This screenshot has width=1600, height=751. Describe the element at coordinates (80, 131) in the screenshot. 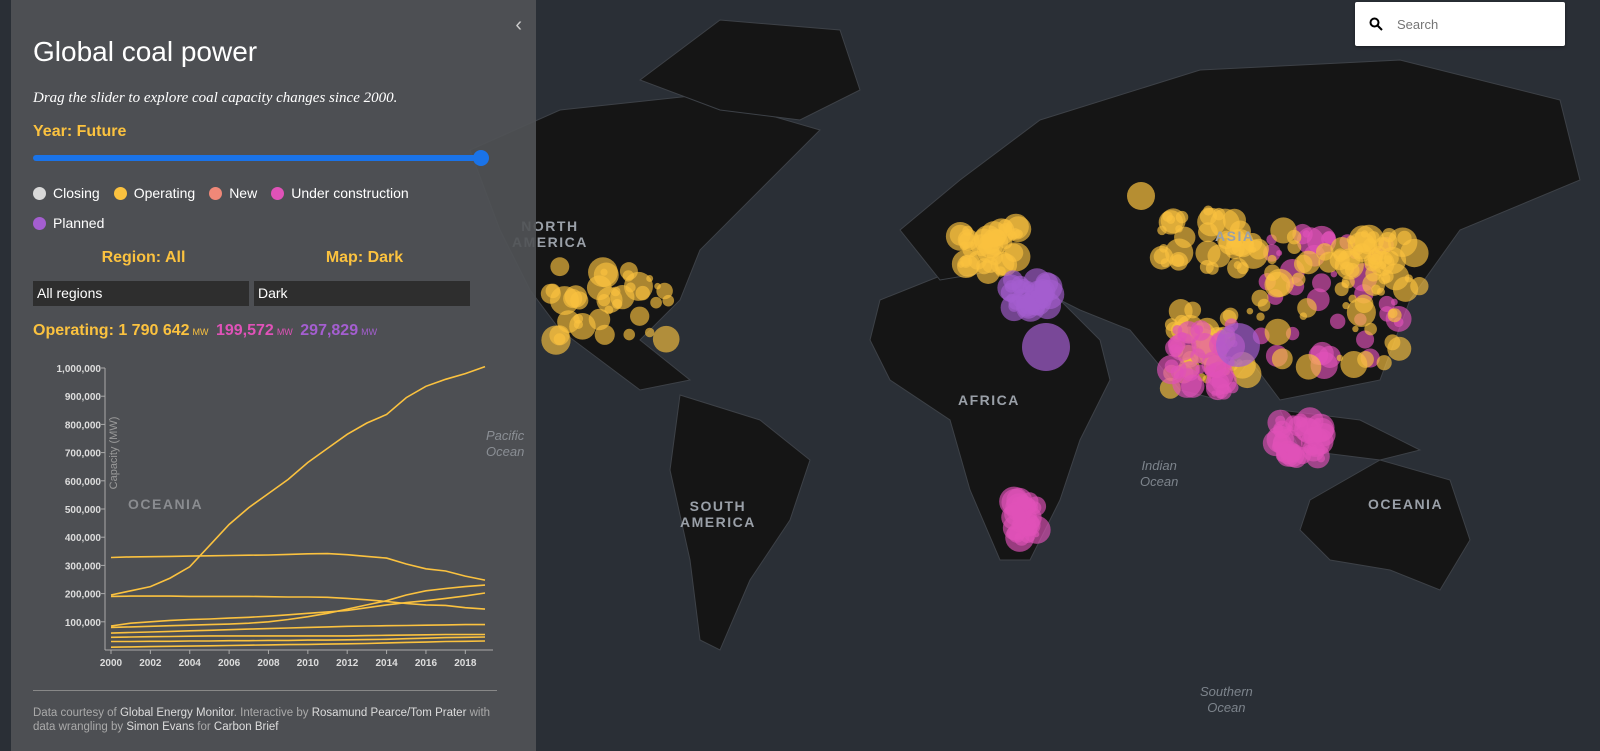

I see `year-label: Year: Future` at that location.